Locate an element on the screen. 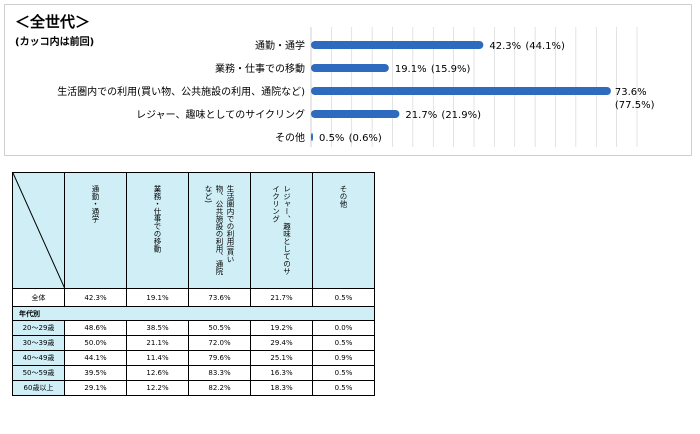  corner-diagonal is located at coordinates (39, 231).